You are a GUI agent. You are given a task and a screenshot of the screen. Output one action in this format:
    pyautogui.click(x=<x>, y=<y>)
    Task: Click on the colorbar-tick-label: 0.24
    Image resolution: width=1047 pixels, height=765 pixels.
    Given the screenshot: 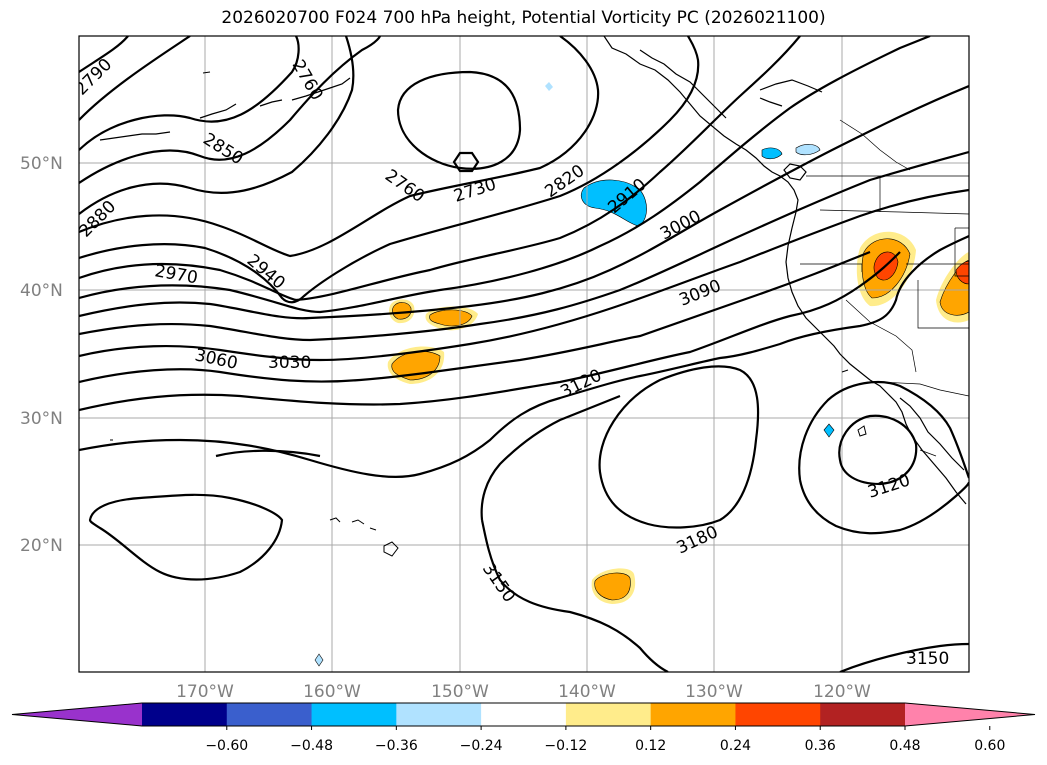 What is the action you would take?
    pyautogui.click(x=735, y=746)
    